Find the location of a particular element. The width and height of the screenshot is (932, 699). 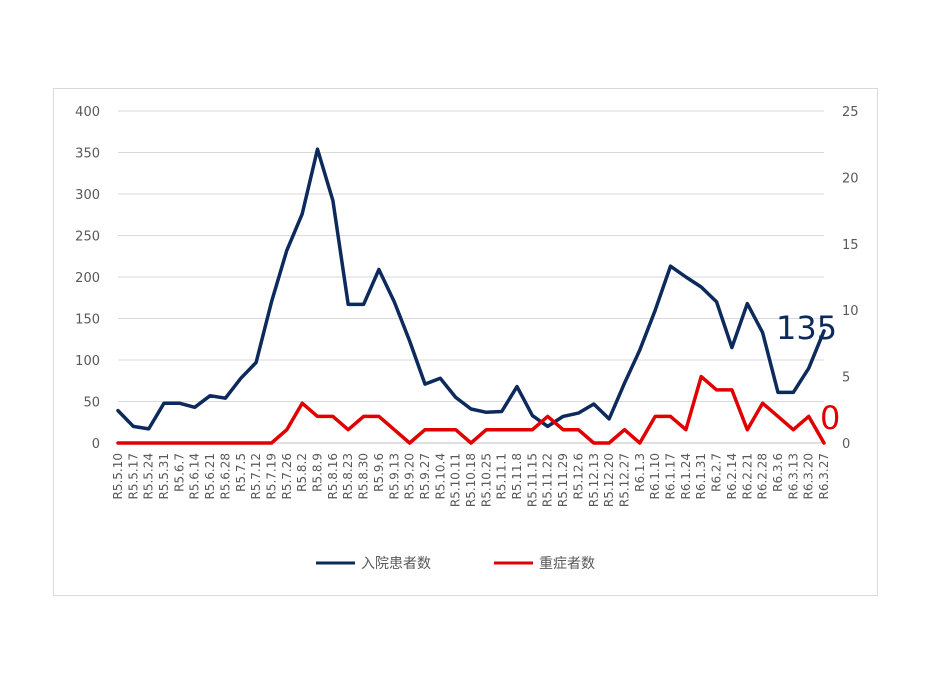

x-tick-label: R5.12.13 is located at coordinates (594, 480).